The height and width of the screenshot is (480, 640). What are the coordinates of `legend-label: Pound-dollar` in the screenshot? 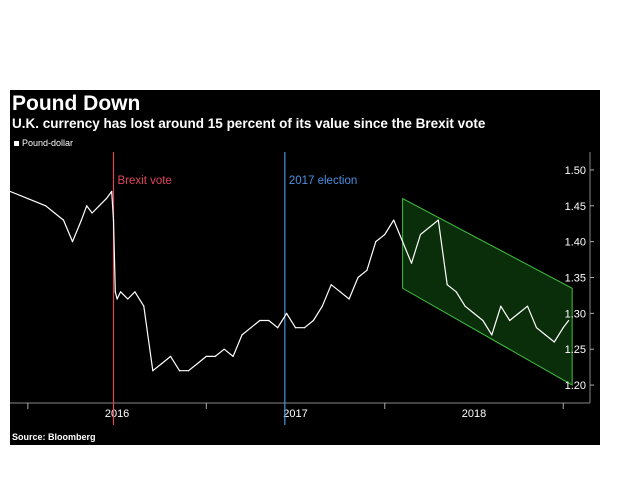 It's located at (48, 143).